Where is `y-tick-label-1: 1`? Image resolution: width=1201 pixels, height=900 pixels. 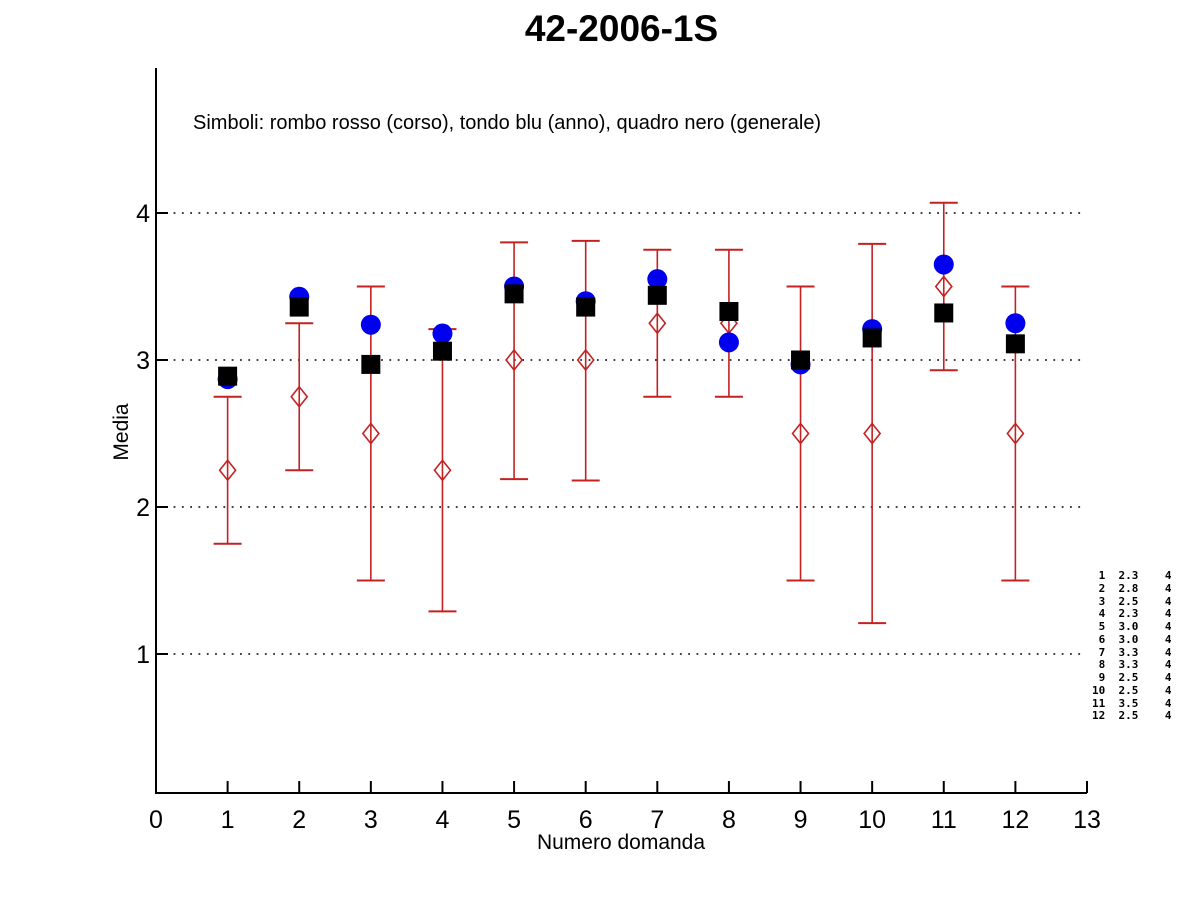 y-tick-label-1: 1 is located at coordinates (143, 655).